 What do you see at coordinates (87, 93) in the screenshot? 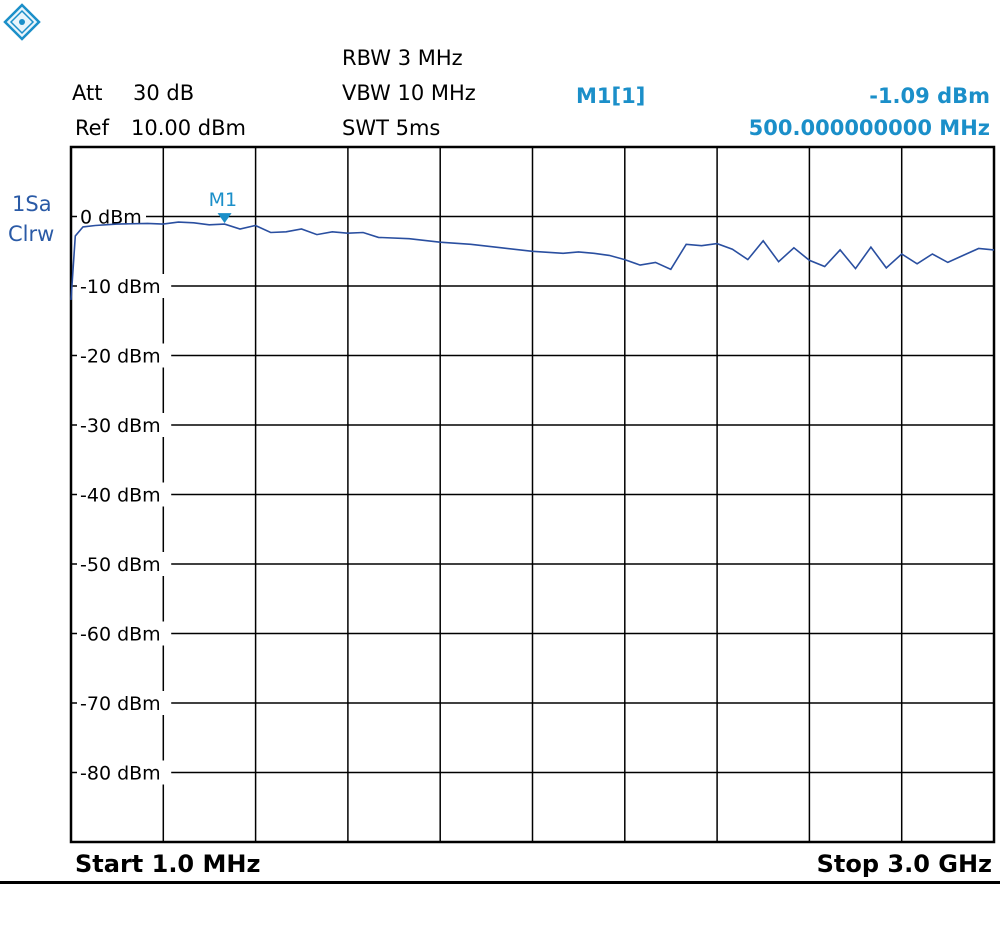
I see `att-label: Att` at bounding box center [87, 93].